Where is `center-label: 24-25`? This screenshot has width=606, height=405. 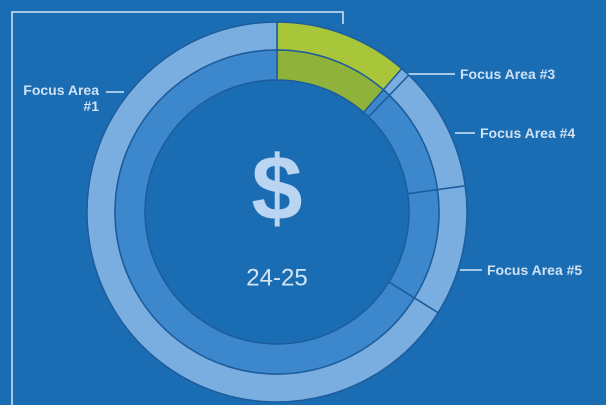
center-label: 24-25 is located at coordinates (276, 277).